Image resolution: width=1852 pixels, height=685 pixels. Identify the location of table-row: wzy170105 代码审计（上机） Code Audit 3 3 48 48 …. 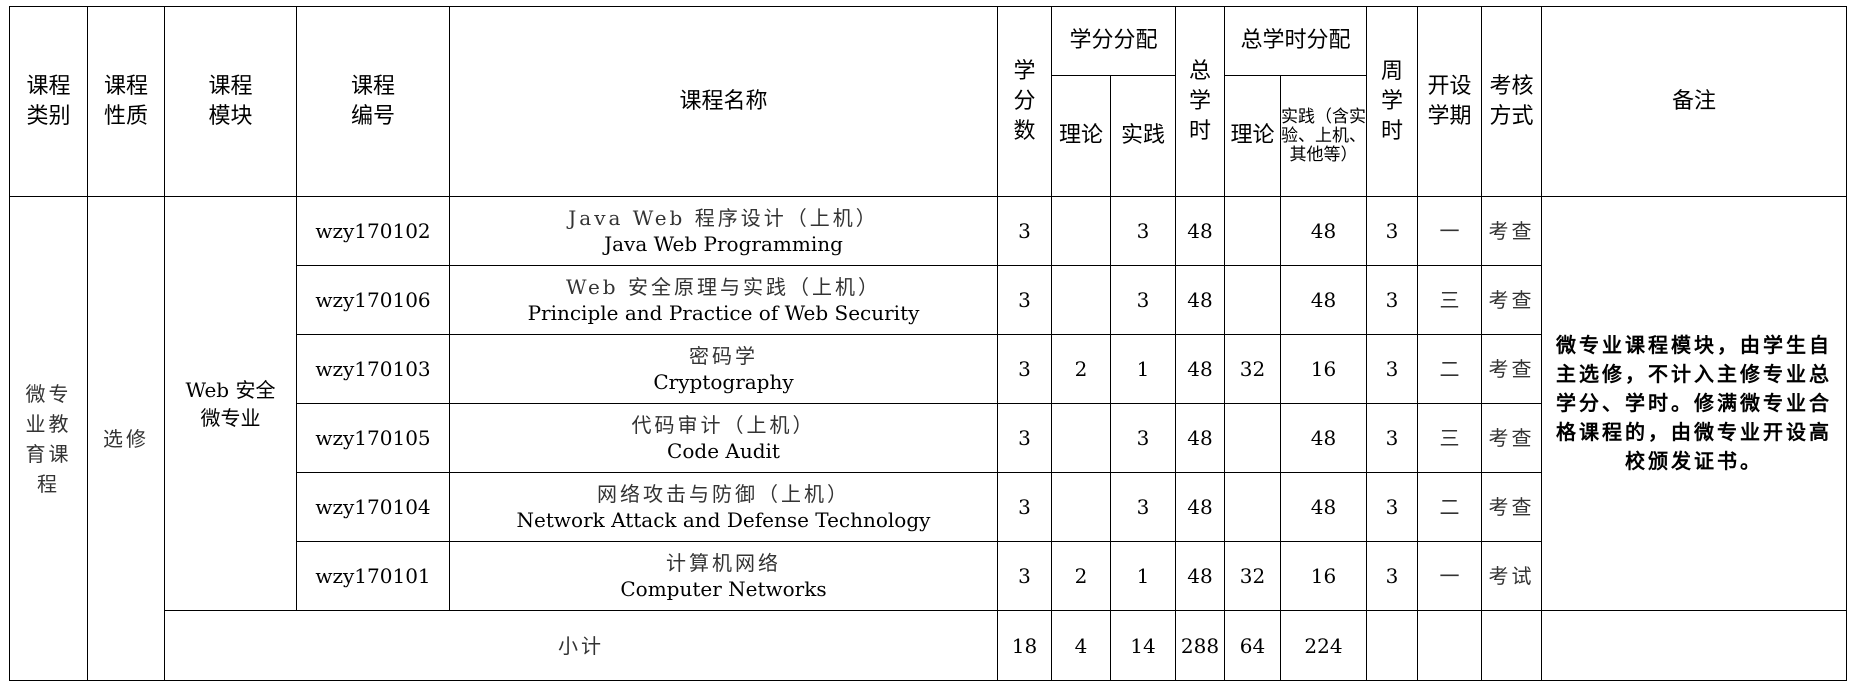
(928, 438).